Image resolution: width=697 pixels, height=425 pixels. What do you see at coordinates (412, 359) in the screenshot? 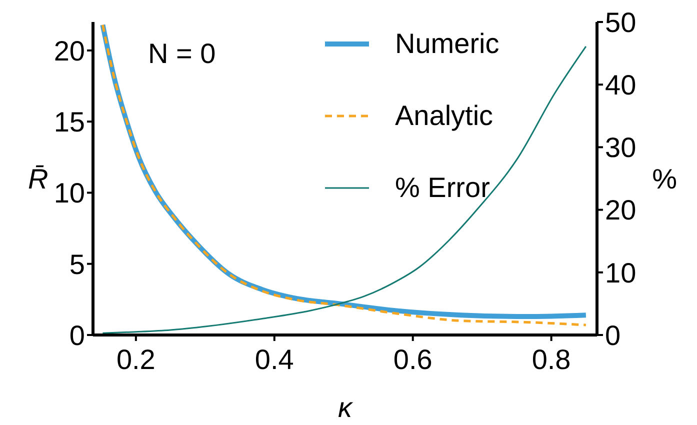
I see `x-tick-label: 0.6` at bounding box center [412, 359].